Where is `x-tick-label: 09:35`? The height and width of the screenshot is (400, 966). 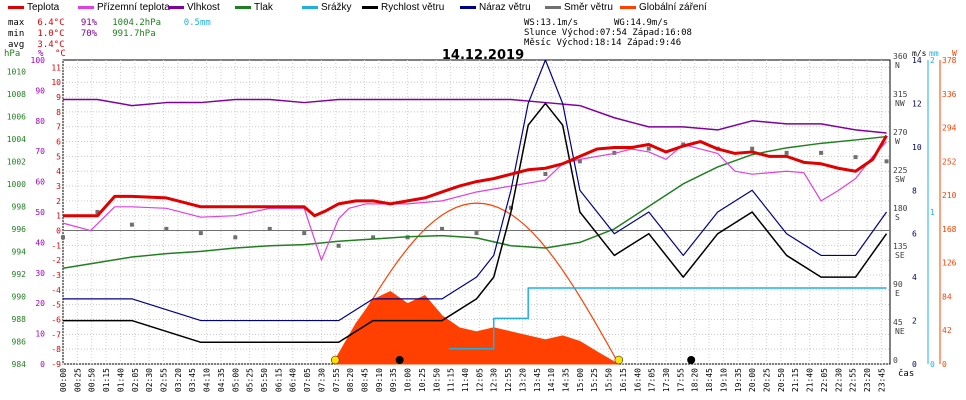
x-tick-label: 09:35 is located at coordinates (393, 380).